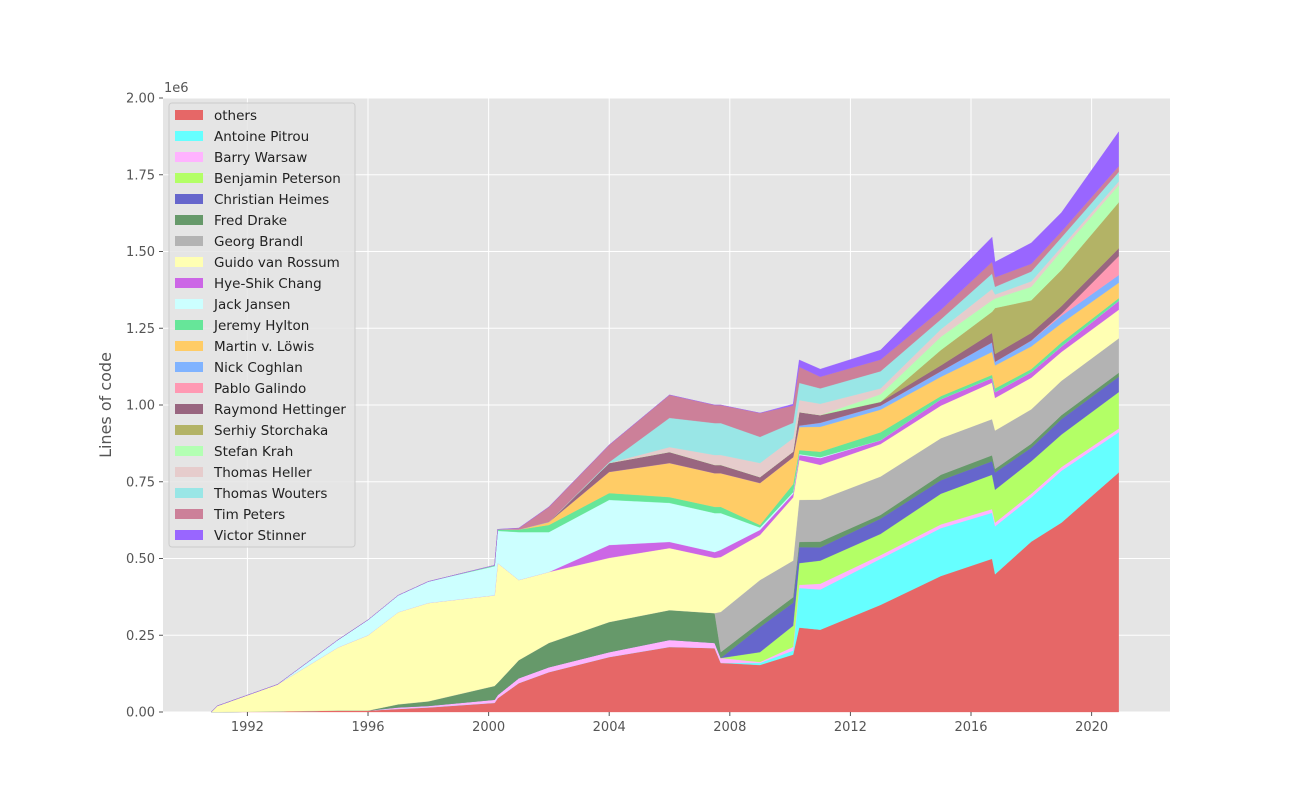  Describe the element at coordinates (140, 99) in the screenshot. I see `y-tick-label: 2.00` at that location.